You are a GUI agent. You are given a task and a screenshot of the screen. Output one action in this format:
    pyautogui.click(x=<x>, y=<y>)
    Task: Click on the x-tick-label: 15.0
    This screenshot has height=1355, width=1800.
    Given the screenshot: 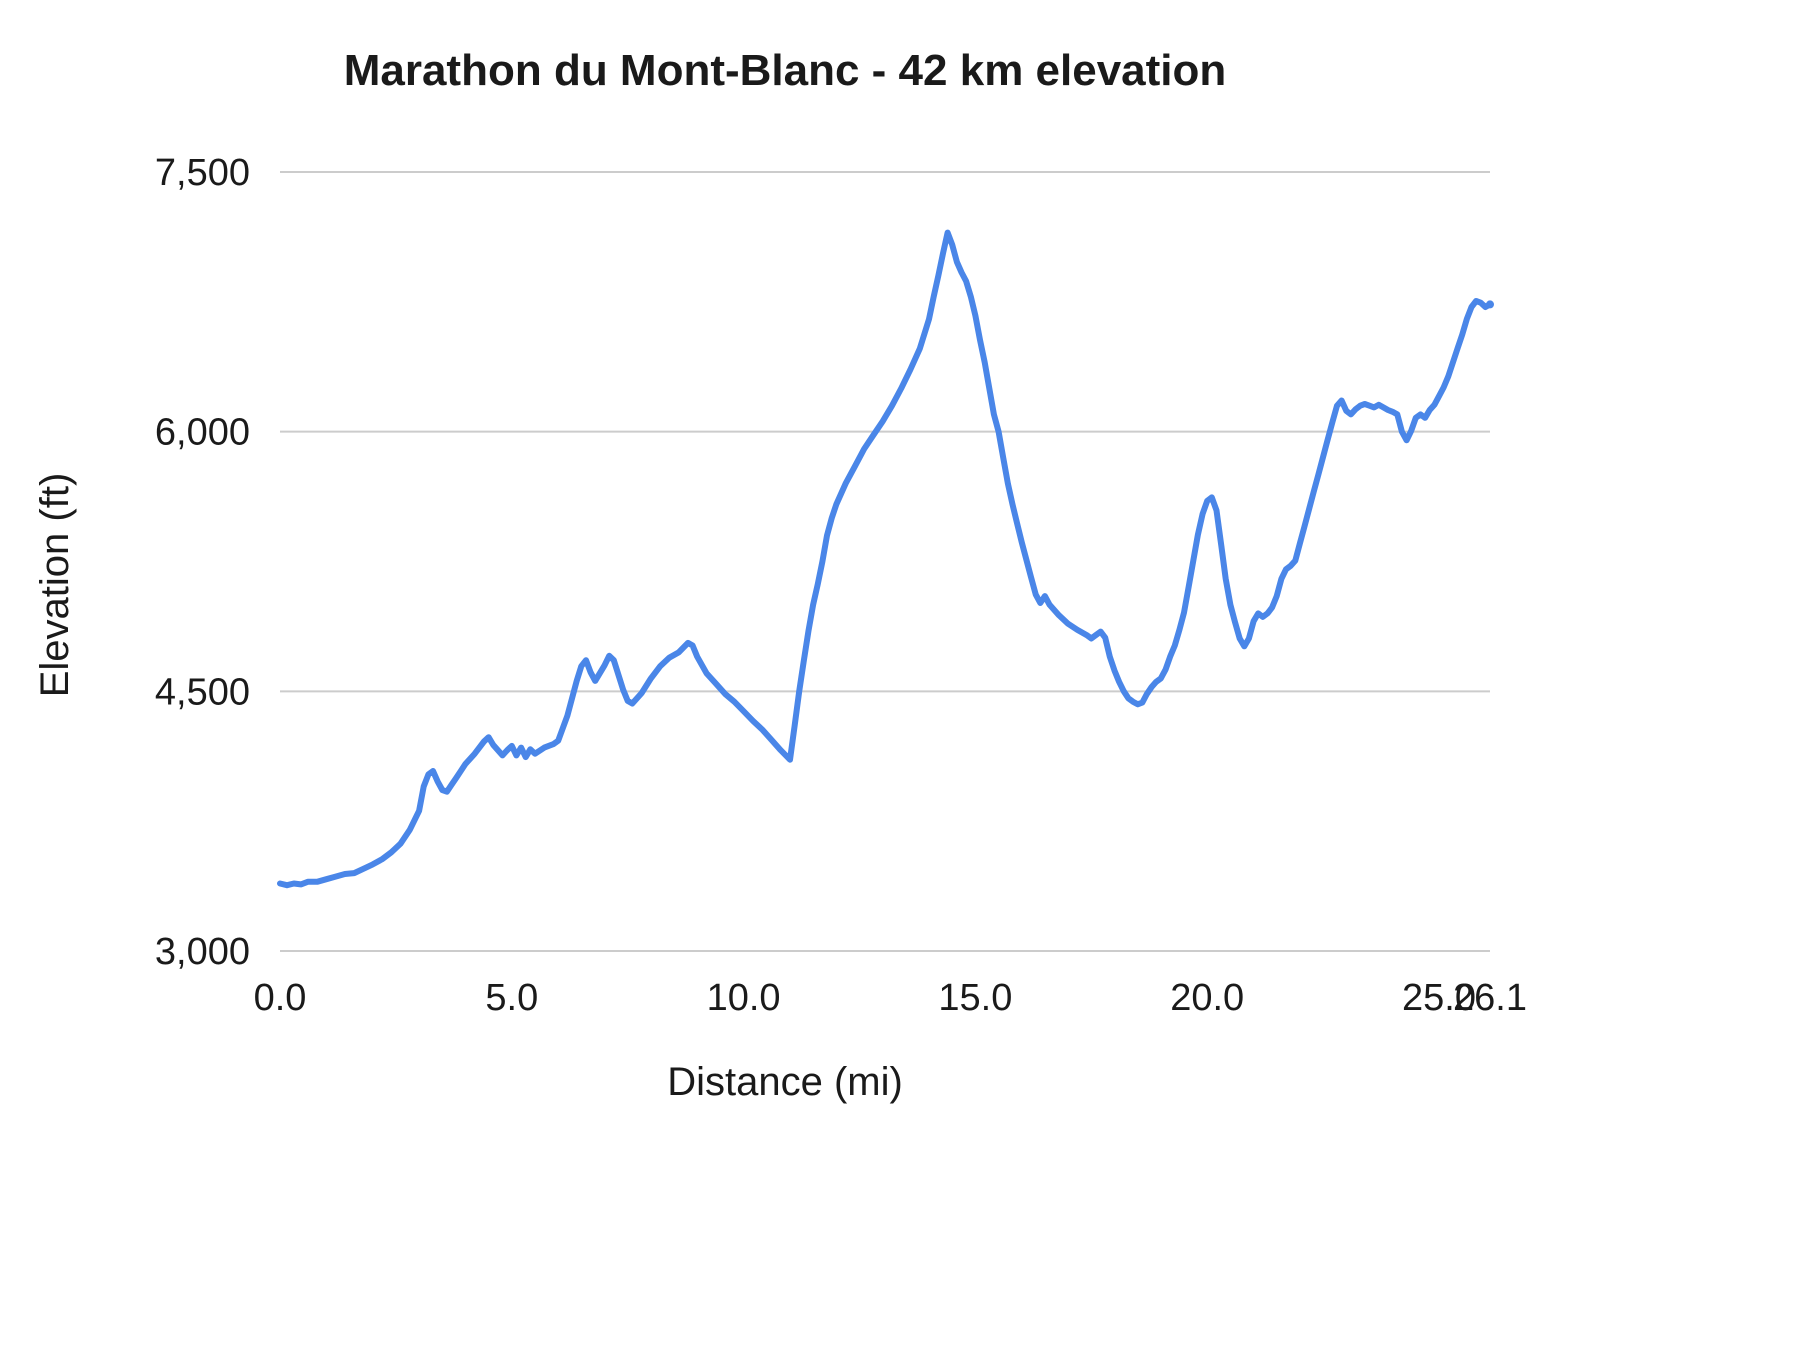 What is the action you would take?
    pyautogui.click(x=975, y=998)
    